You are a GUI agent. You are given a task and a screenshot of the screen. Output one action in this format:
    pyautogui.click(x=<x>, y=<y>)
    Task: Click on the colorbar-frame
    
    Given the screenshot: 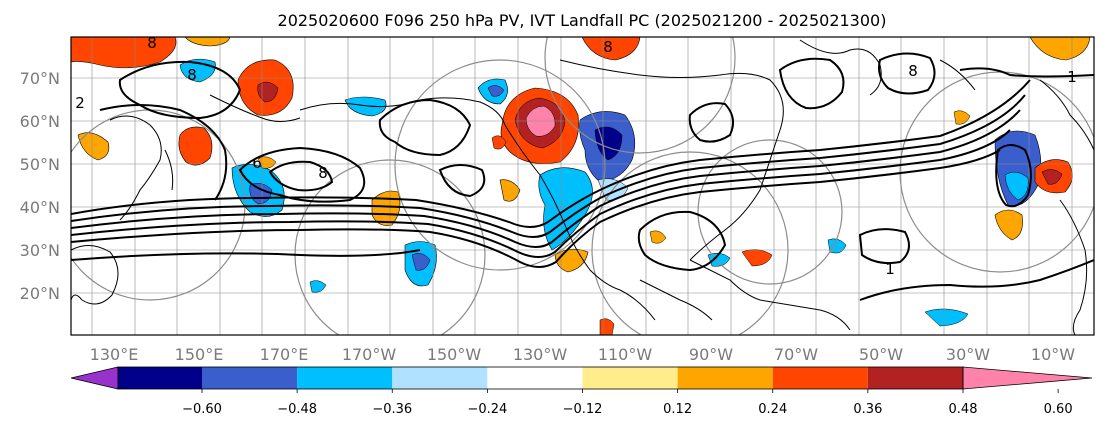 What is the action you would take?
    pyautogui.click(x=540, y=378)
    